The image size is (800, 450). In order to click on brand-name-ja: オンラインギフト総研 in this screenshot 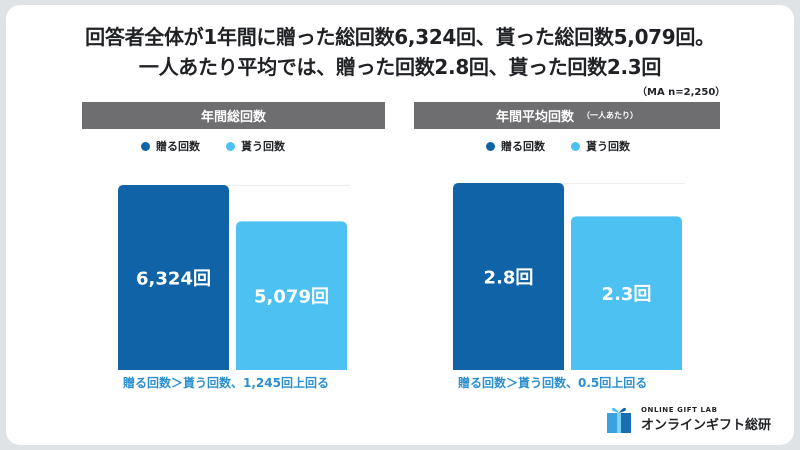, I will do `click(706, 425)`.